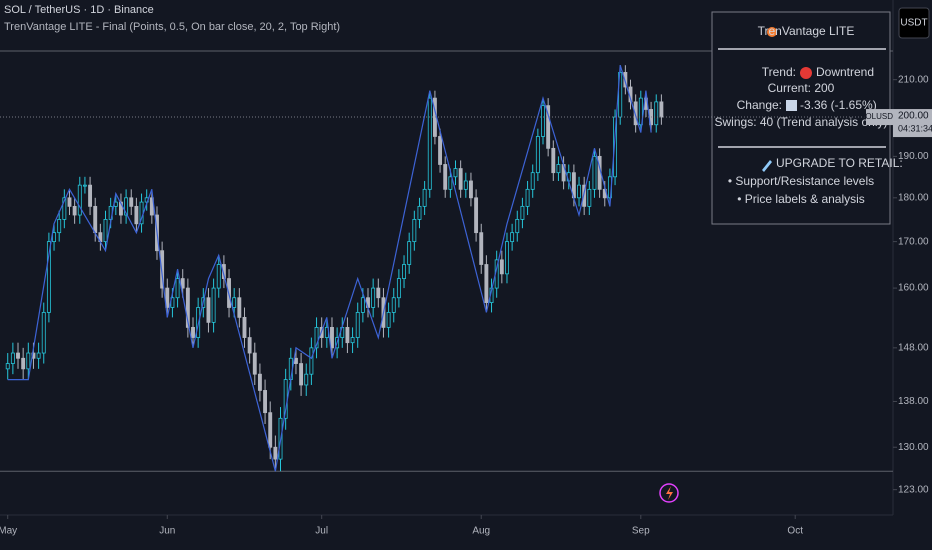 Image resolution: width=932 pixels, height=550 pixels. I want to click on y-tick-label: 170.00, so click(913, 241).